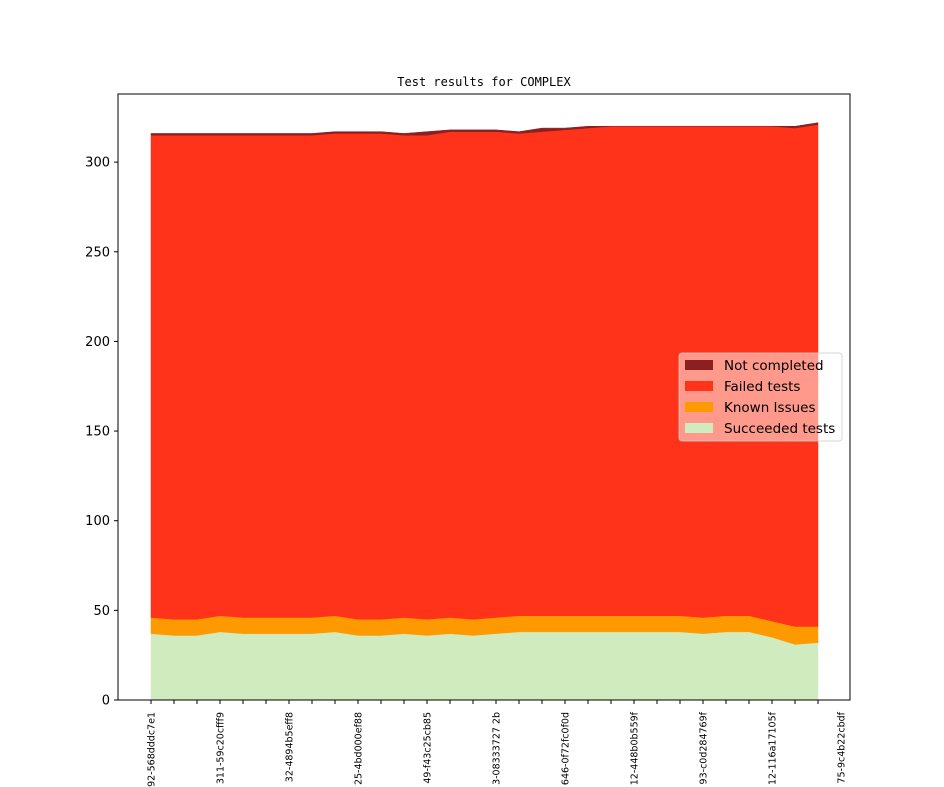 The width and height of the screenshot is (944, 787). What do you see at coordinates (770, 408) in the screenshot?
I see `legend-label: Known Issues` at bounding box center [770, 408].